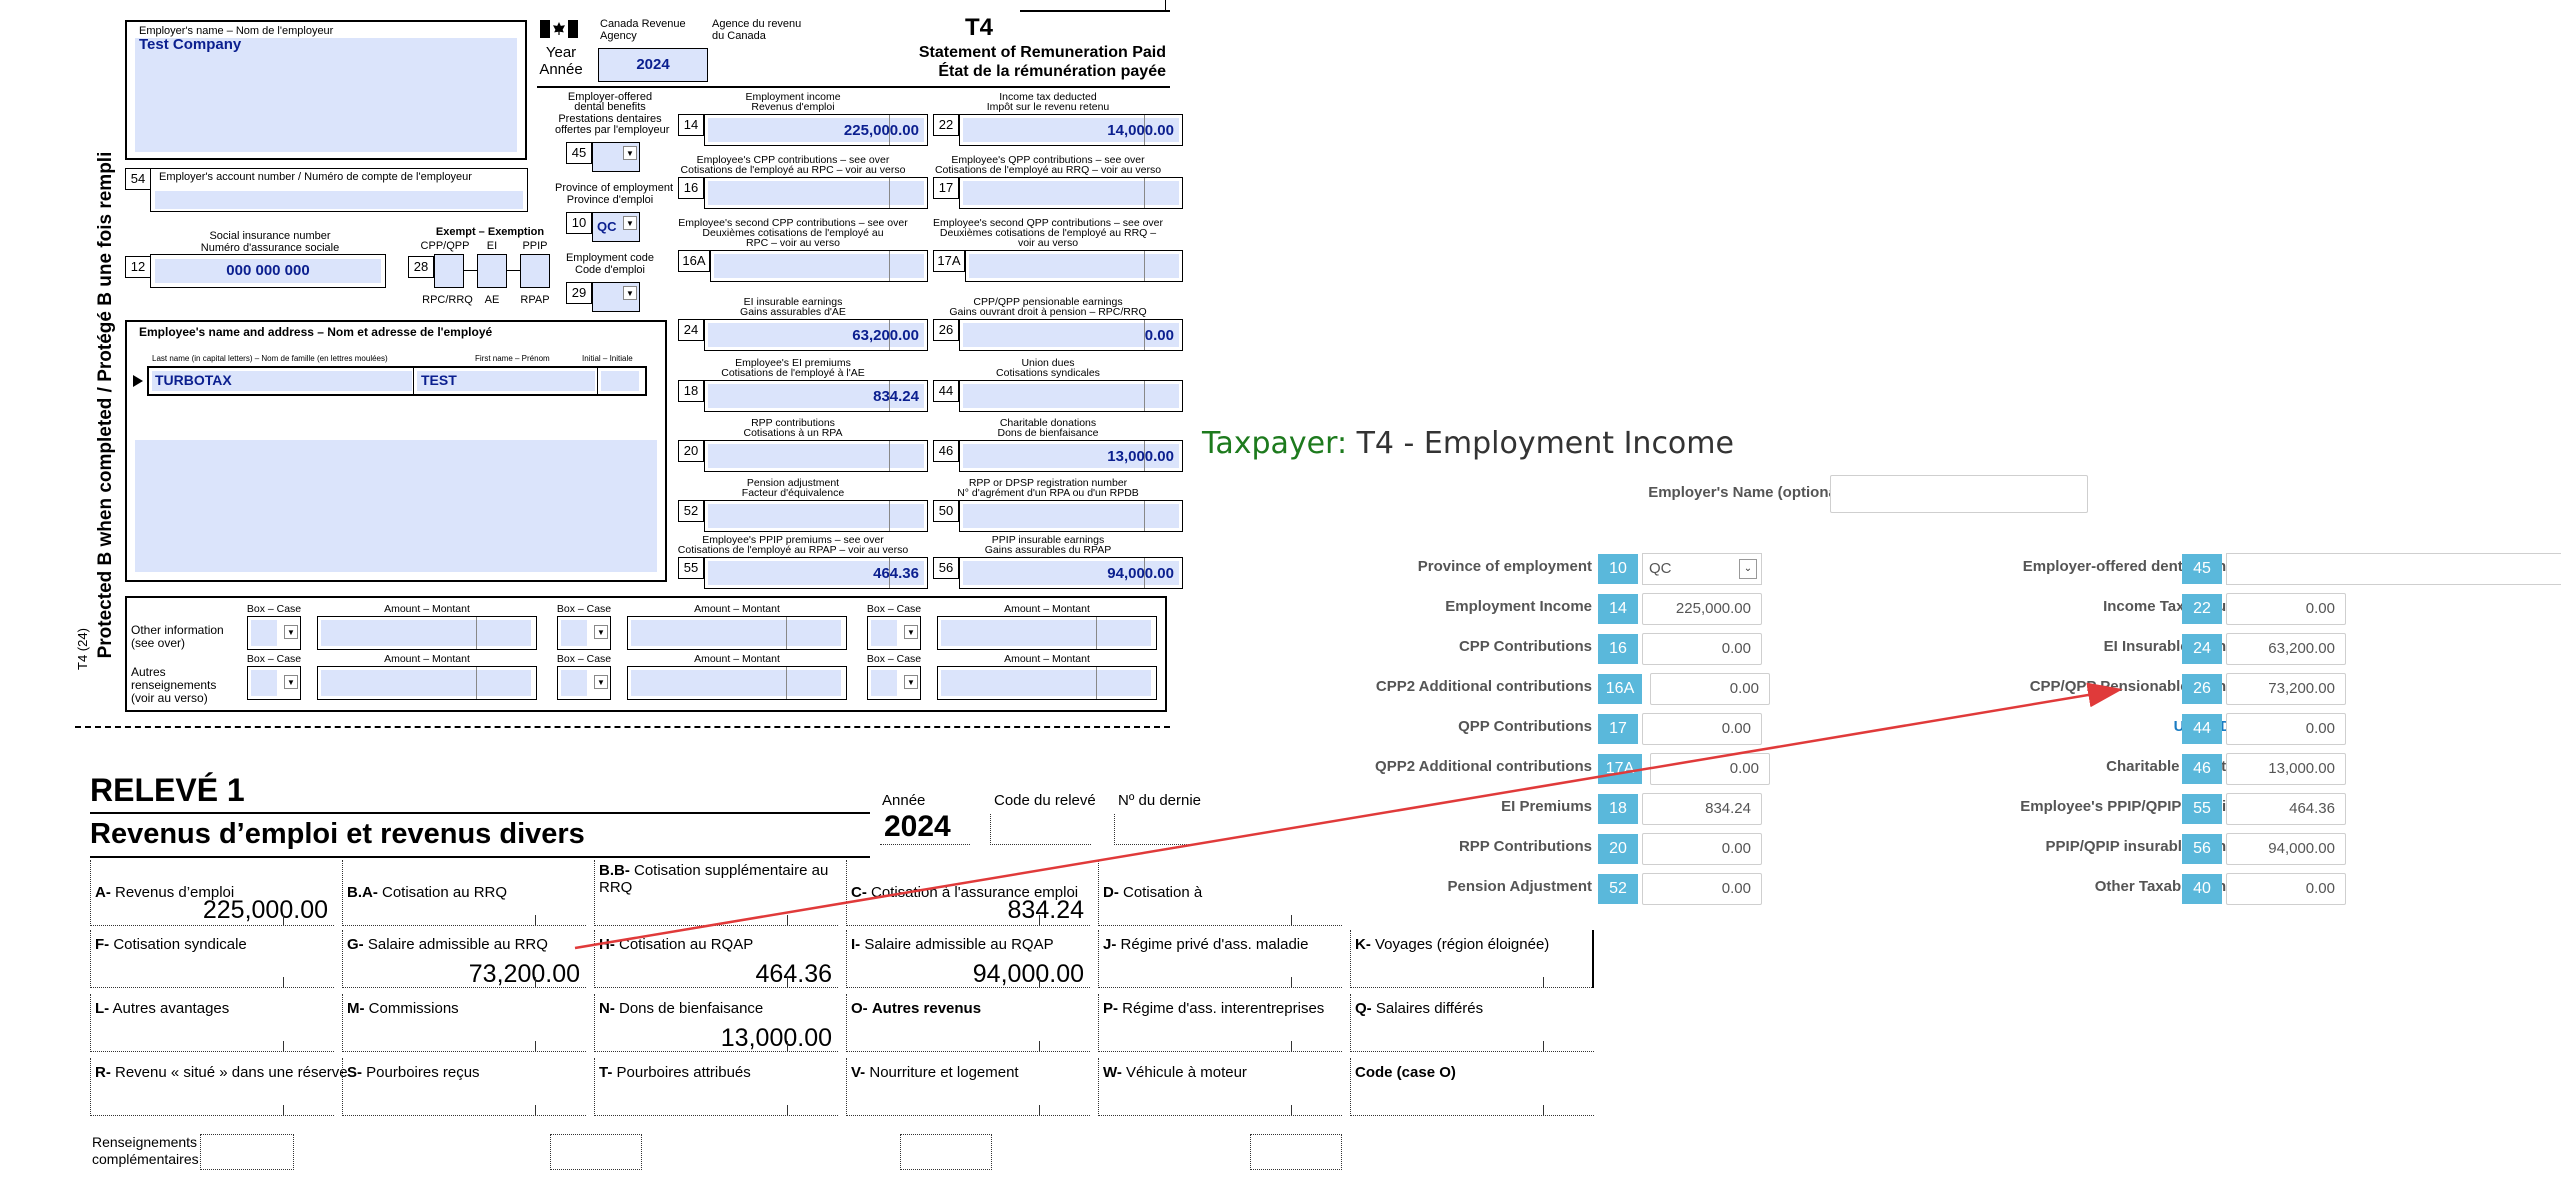  I want to click on box14-field: 225,000.00, so click(816, 130).